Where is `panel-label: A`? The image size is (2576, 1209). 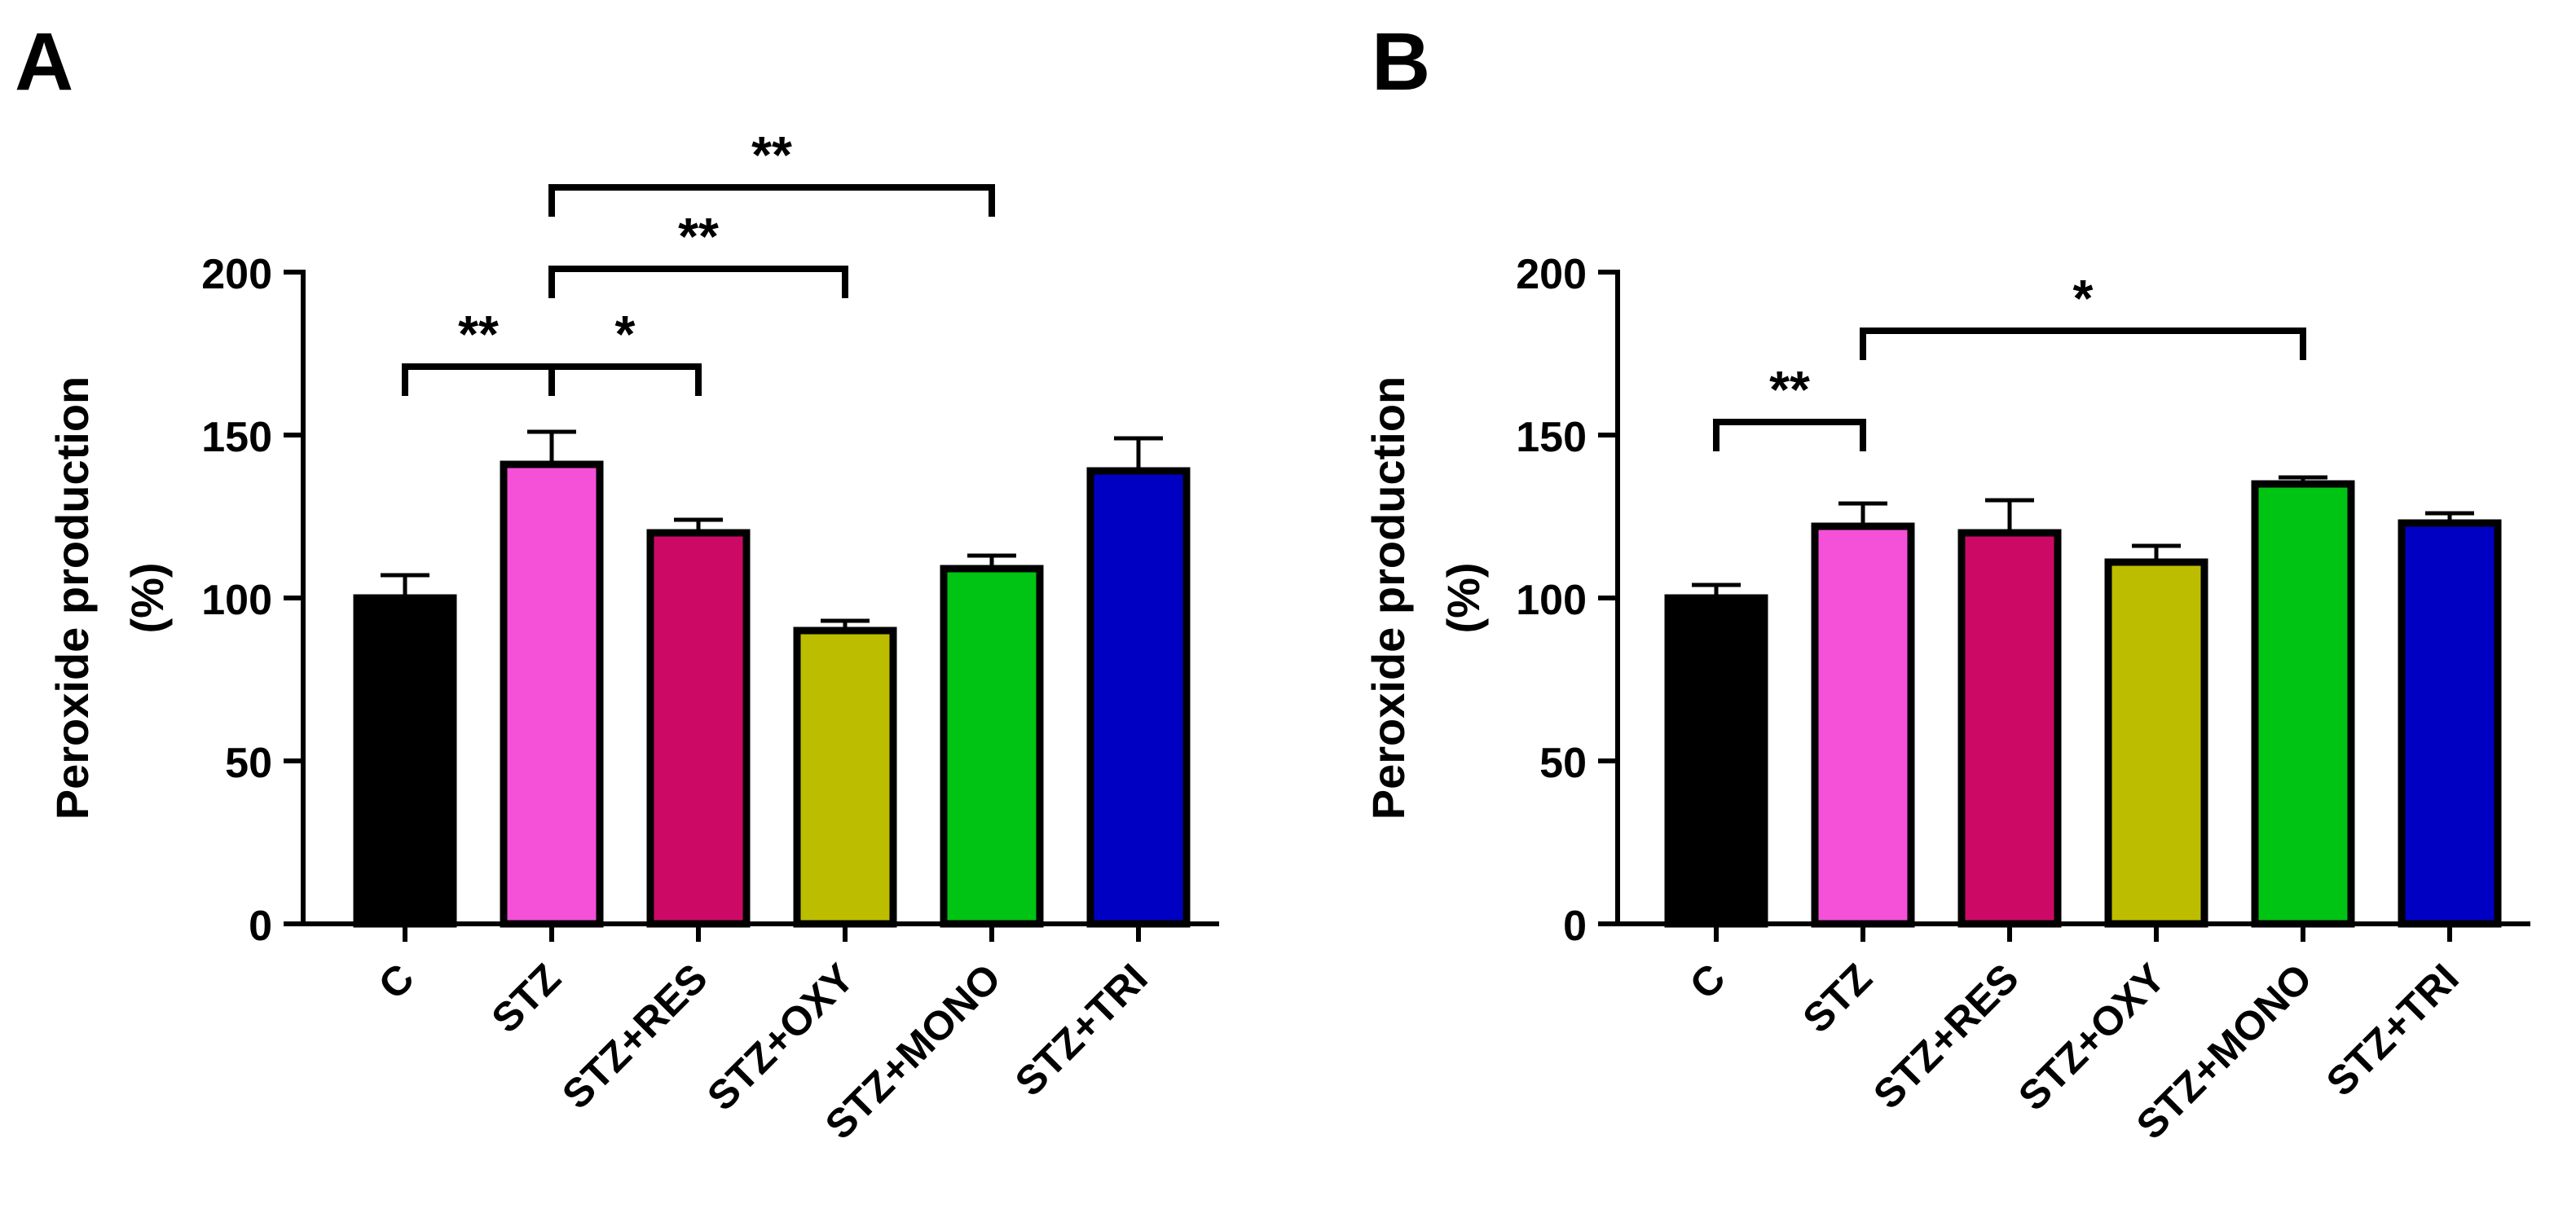 panel-label: A is located at coordinates (44, 62).